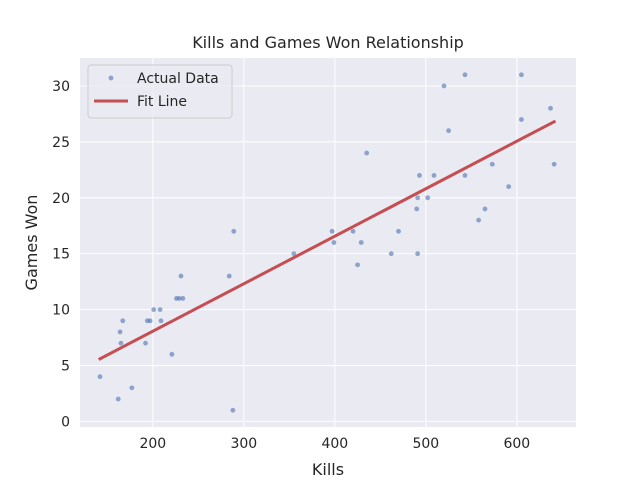 The width and height of the screenshot is (640, 480). I want to click on y-tick-label: 10, so click(61, 311).